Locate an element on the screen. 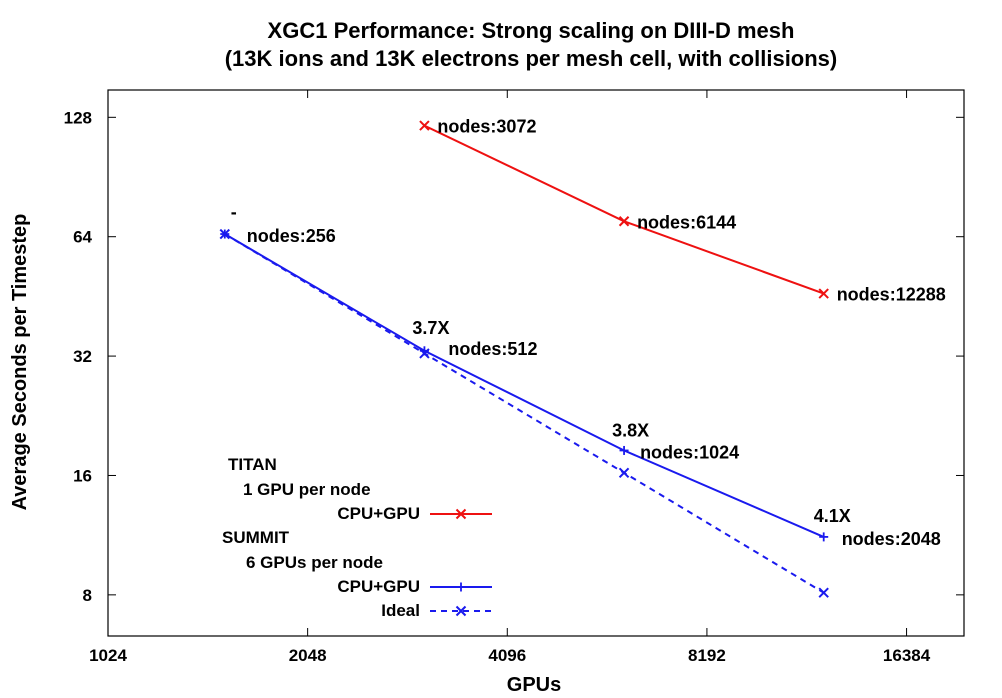 This screenshot has height=698, width=1002. legend-marker-summit-cpu-gpu is located at coordinates (461, 587).